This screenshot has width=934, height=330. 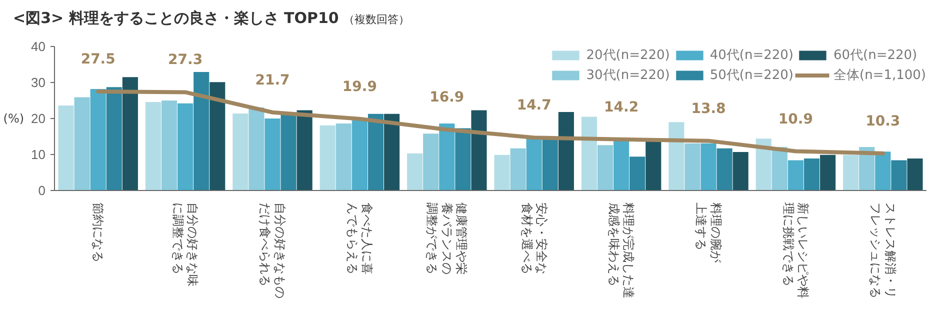 What do you see at coordinates (883, 121) in the screenshot?
I see `data-label: 10.3` at bounding box center [883, 121].